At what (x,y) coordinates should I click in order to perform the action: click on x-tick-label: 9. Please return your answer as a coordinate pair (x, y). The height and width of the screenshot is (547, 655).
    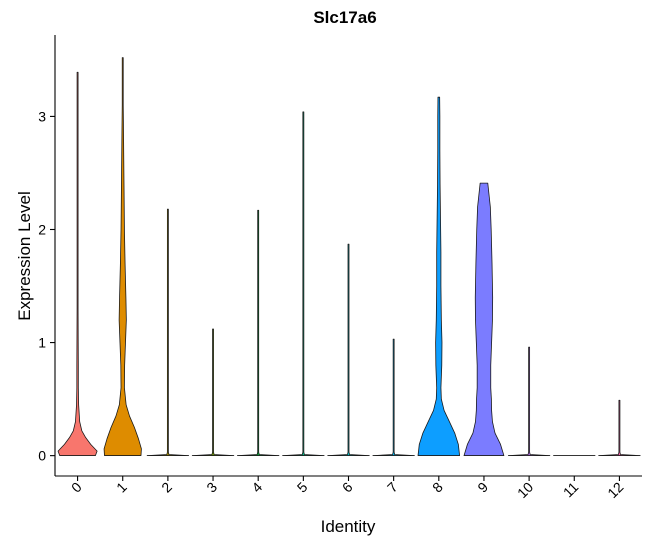
    Looking at the image, I should click on (482, 487).